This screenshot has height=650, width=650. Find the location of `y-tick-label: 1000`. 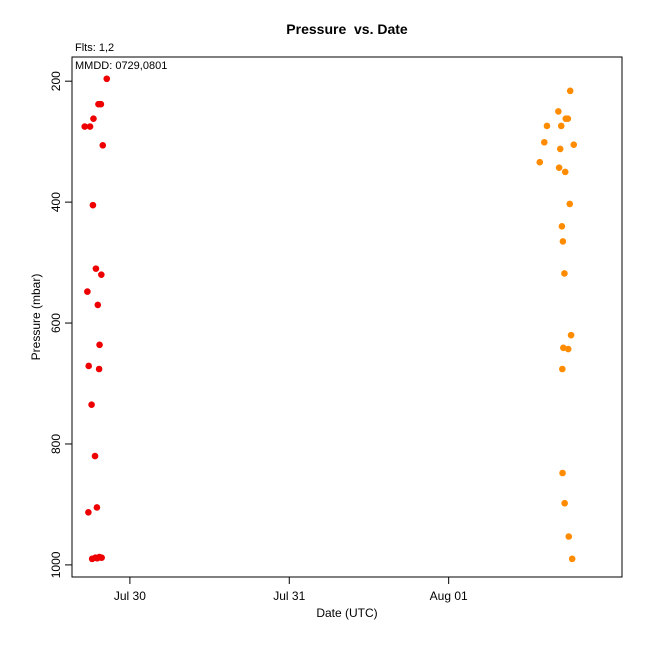

y-tick-label: 1000 is located at coordinates (56, 564).